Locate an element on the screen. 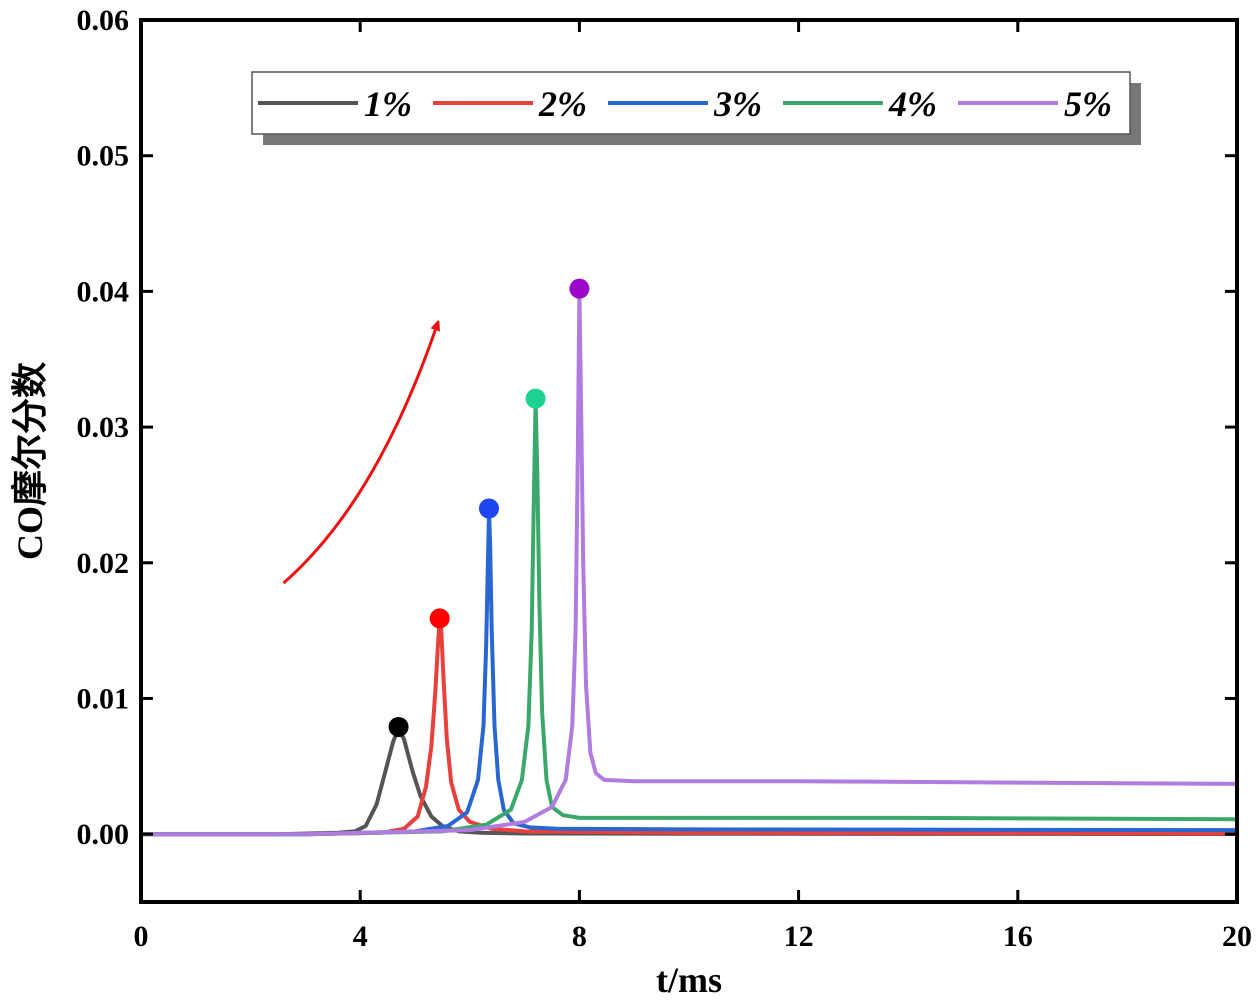 The height and width of the screenshot is (1001, 1259). y-tick-label: 0.01 is located at coordinates (103, 698).